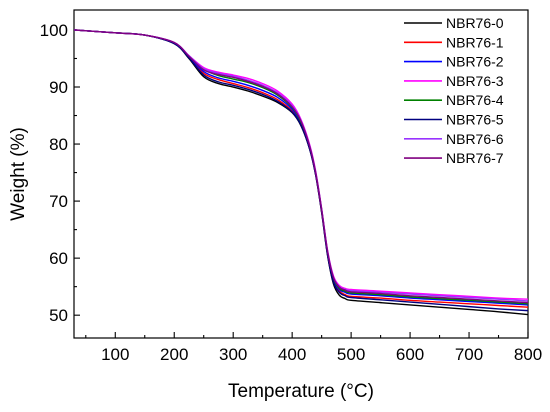 Image resolution: width=550 pixels, height=412 pixels. I want to click on x-tick-label: 600, so click(410, 354).